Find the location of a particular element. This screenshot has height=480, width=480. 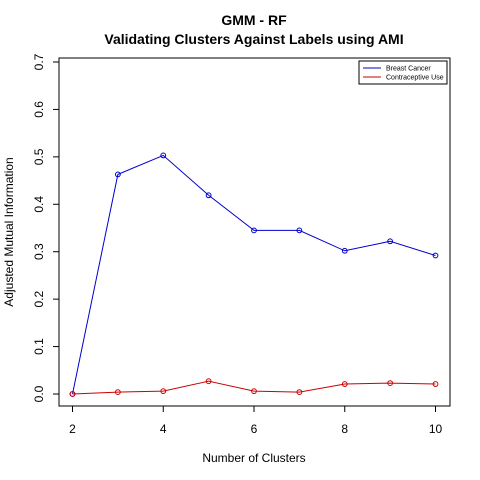

y-tick-label: 0.6 is located at coordinates (39, 109).